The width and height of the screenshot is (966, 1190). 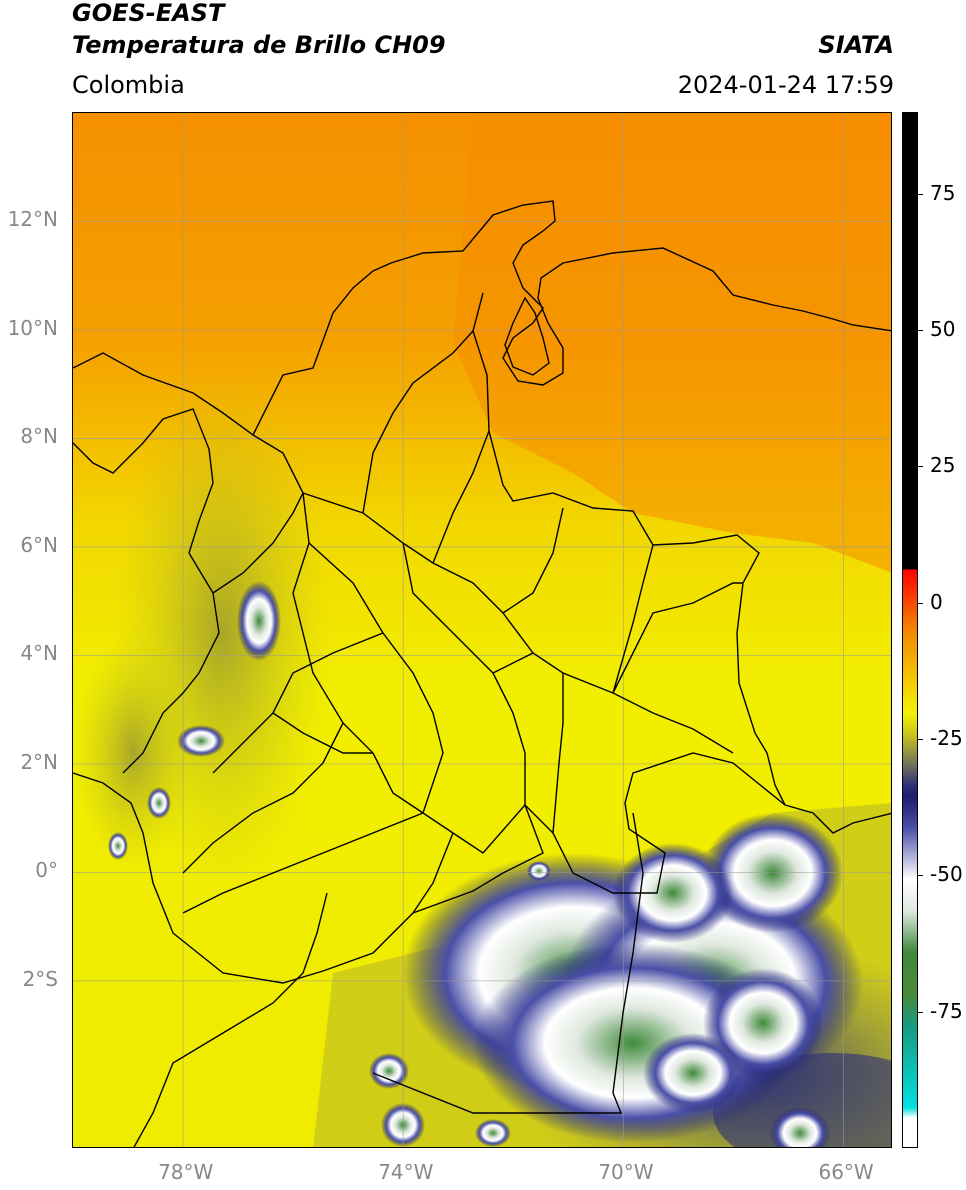 I want to click on lat-tick-label: 12°N, so click(x=32, y=219).